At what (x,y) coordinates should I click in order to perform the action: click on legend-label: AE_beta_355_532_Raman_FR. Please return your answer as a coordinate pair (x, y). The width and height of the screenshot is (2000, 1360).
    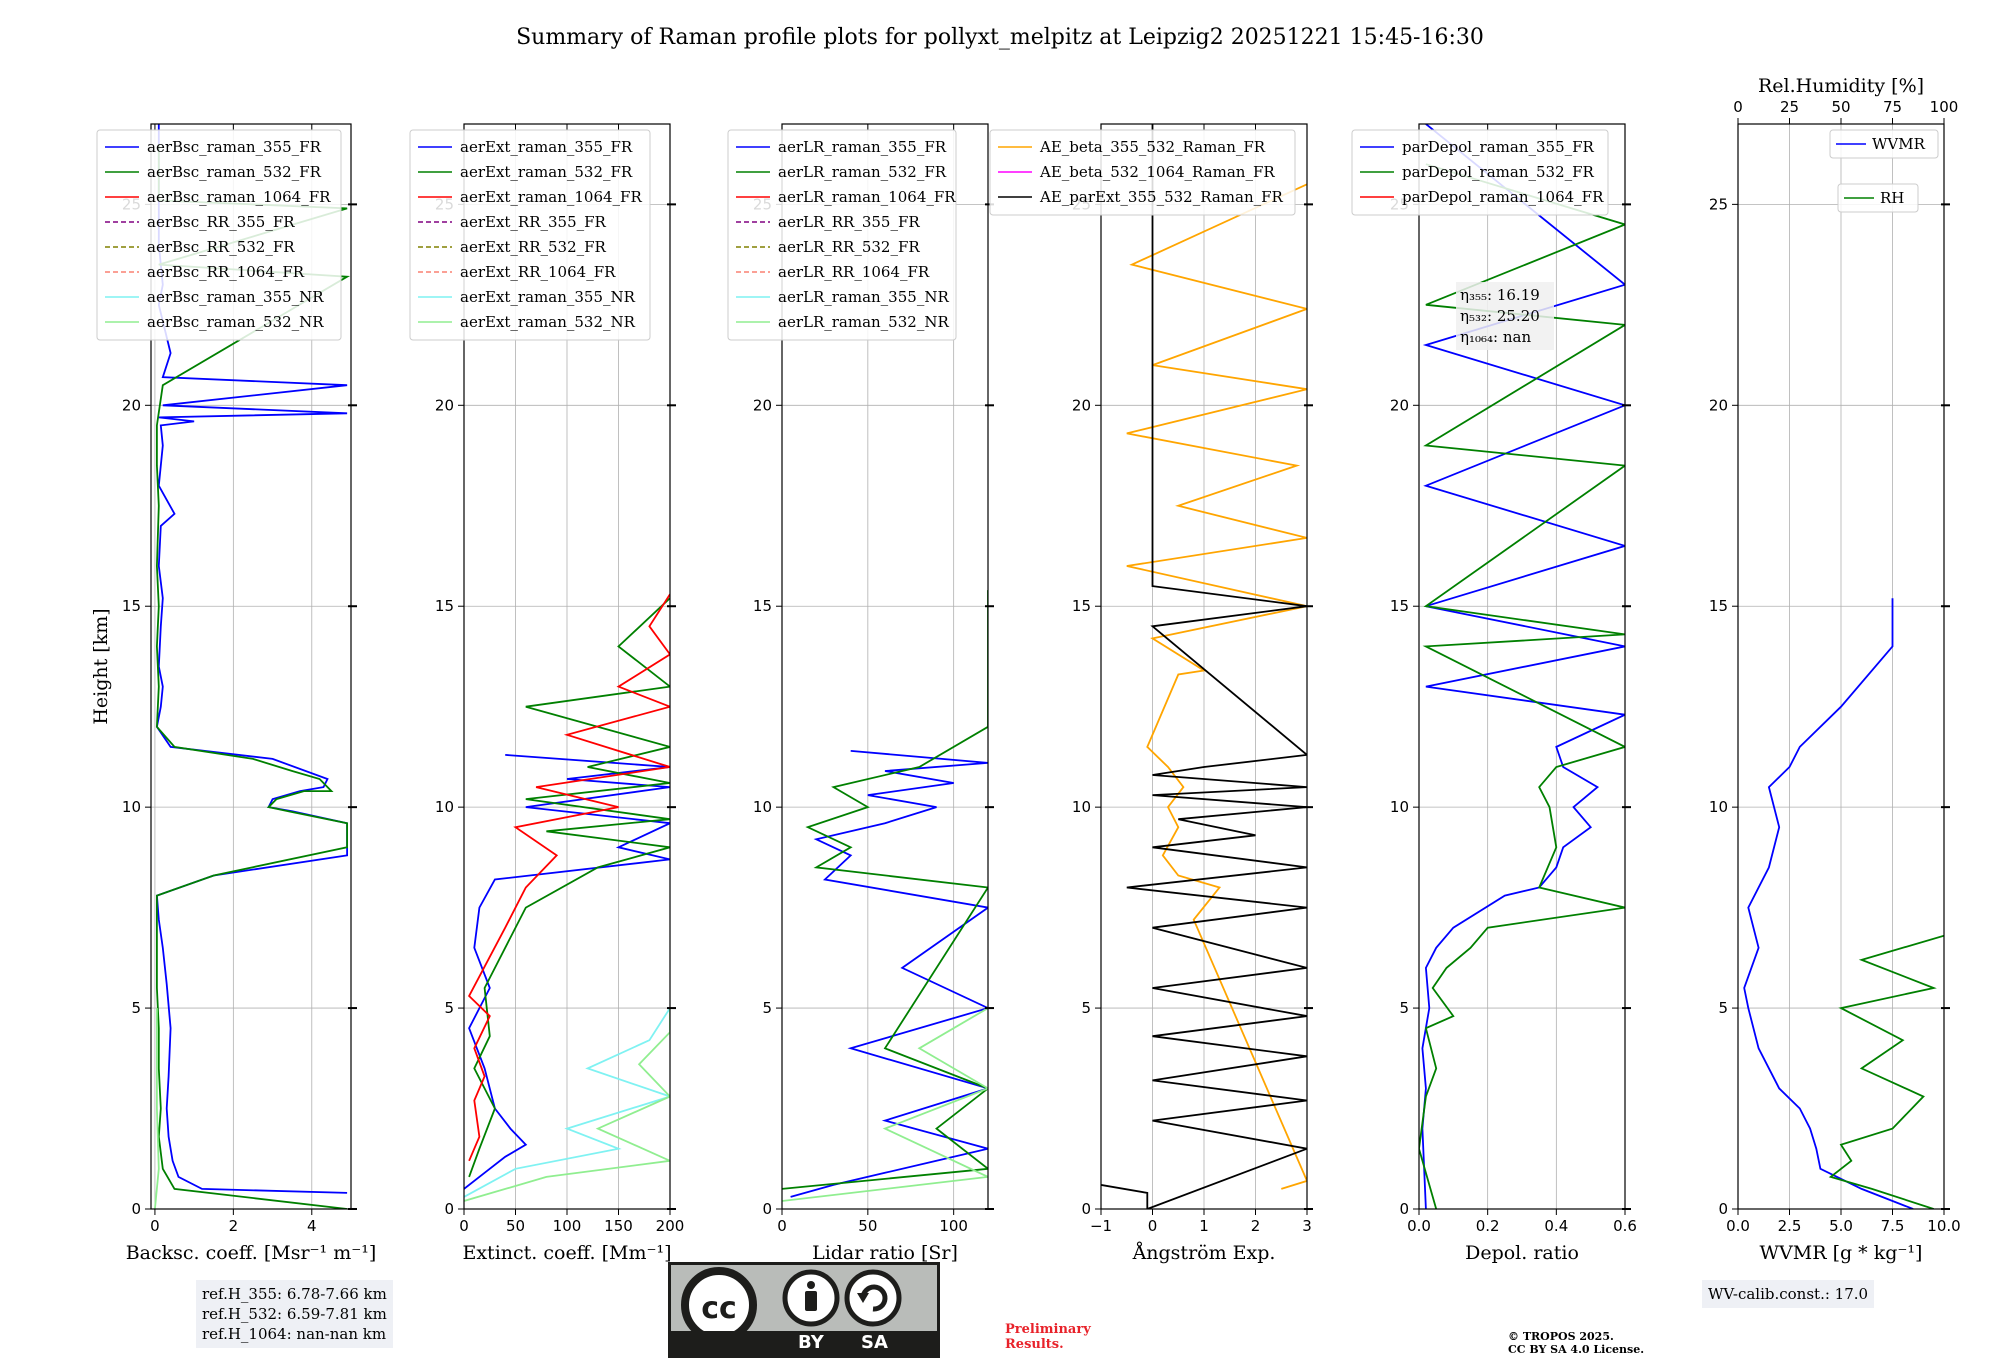
    Looking at the image, I should click on (1152, 147).